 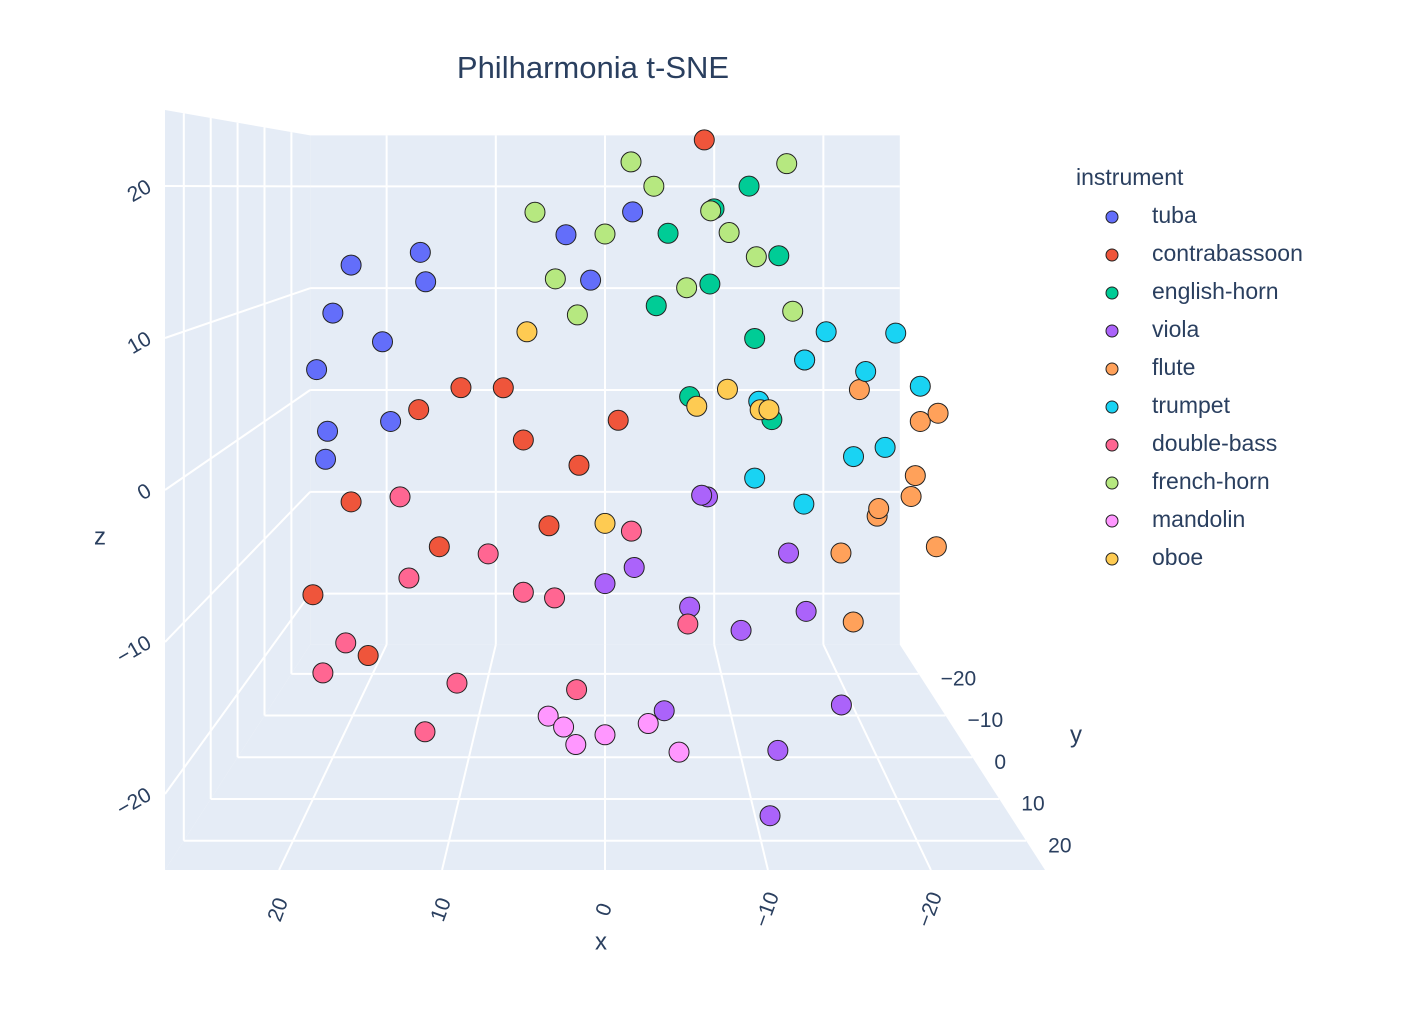 I want to click on x-tick-label: 20, so click(x=278, y=910).